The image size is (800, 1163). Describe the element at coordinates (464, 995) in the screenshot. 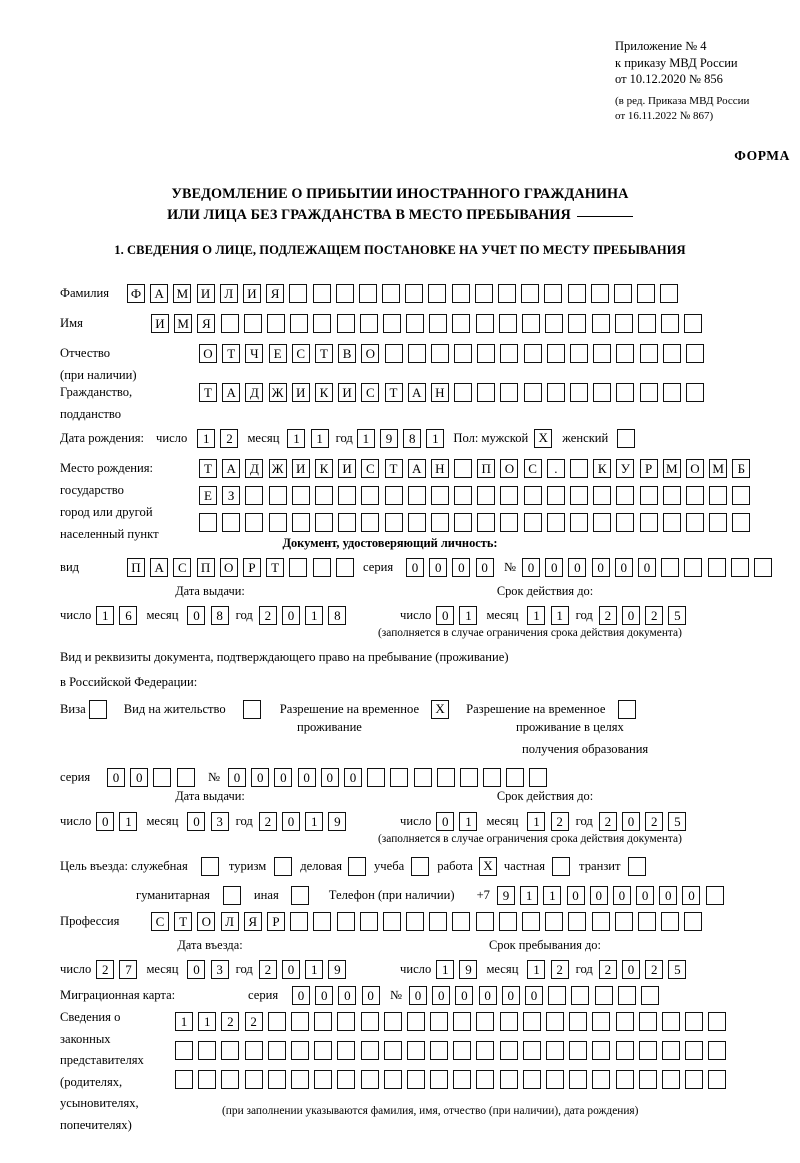

I see `mig-number-cell-2: 0` at that location.